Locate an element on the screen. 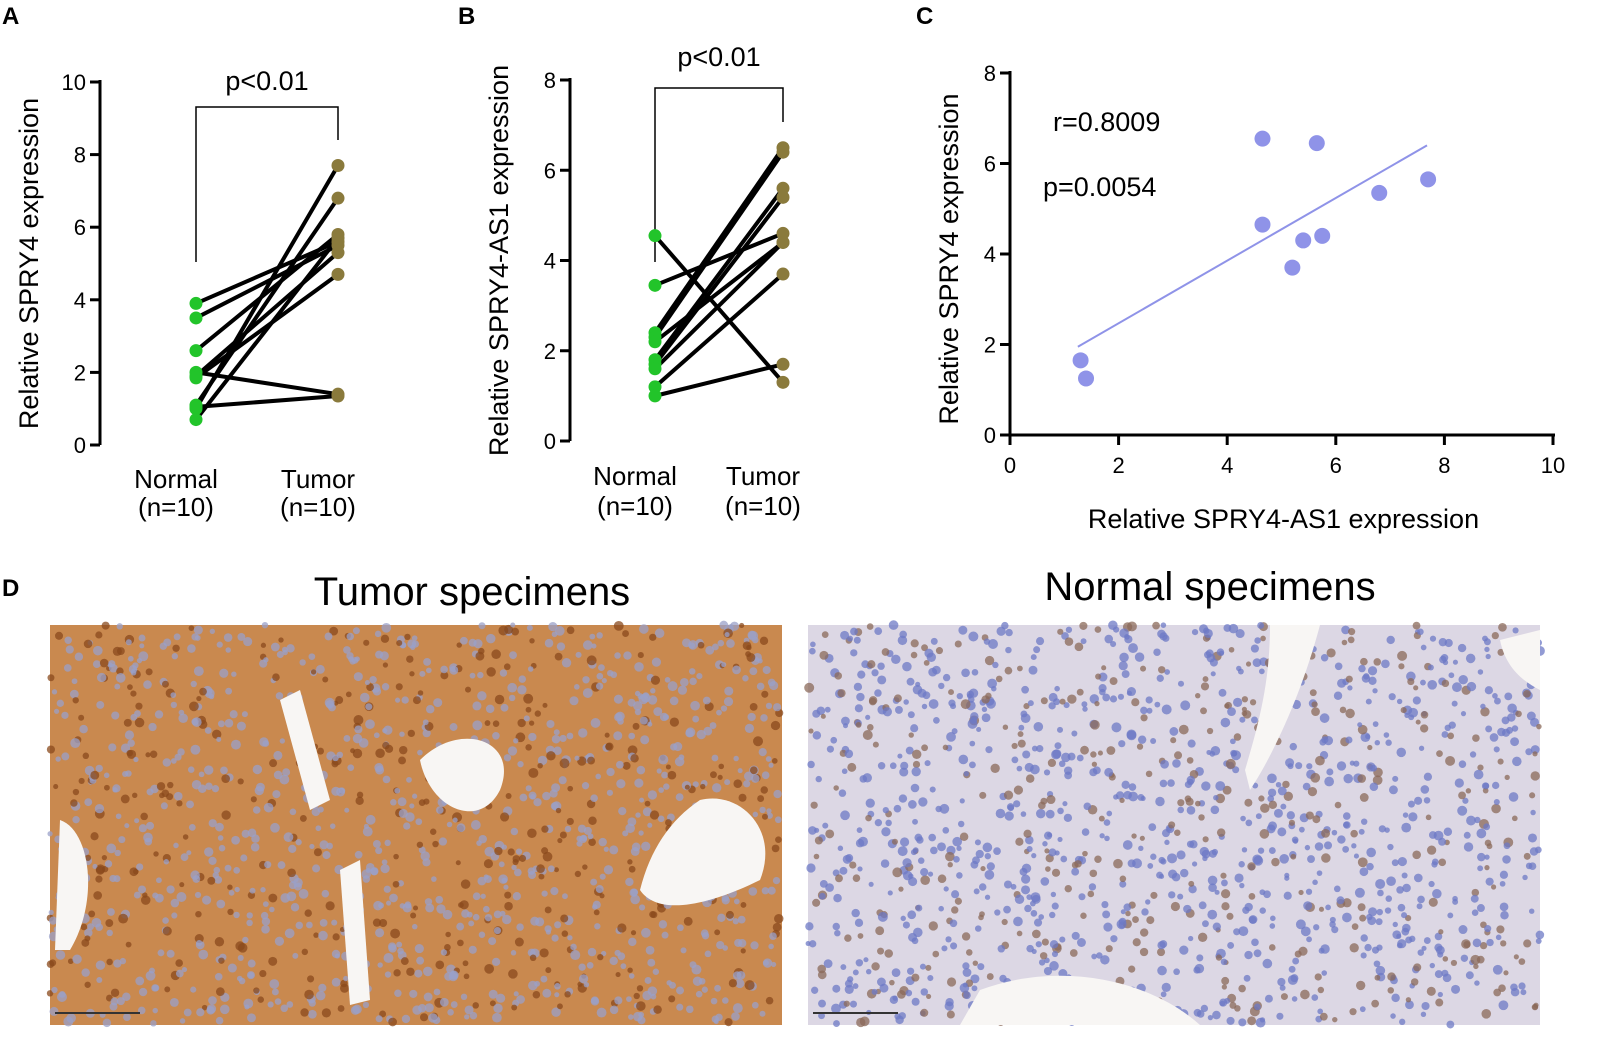 Image resolution: width=1608 pixels, height=1052 pixels. y-axis-title: Relative SPRY4 expression is located at coordinates (949, 258).